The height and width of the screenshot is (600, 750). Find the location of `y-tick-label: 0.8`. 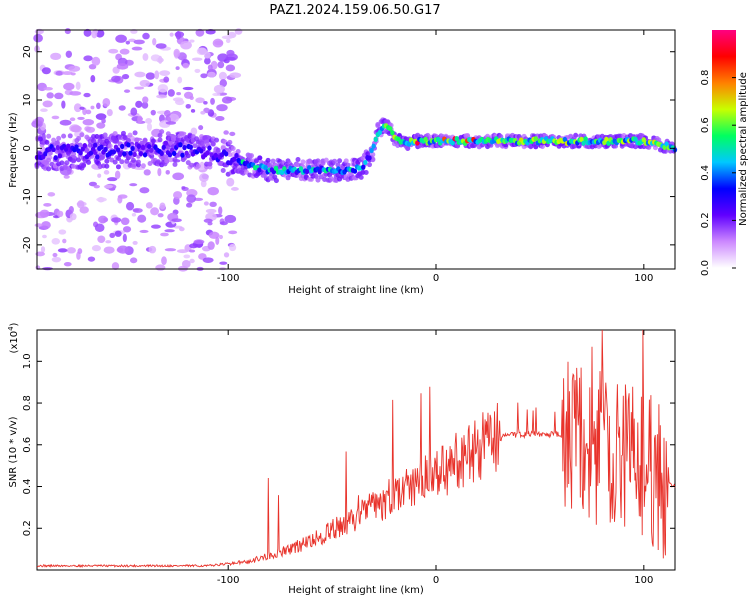

y-tick-label: 0.8 is located at coordinates (27, 403).